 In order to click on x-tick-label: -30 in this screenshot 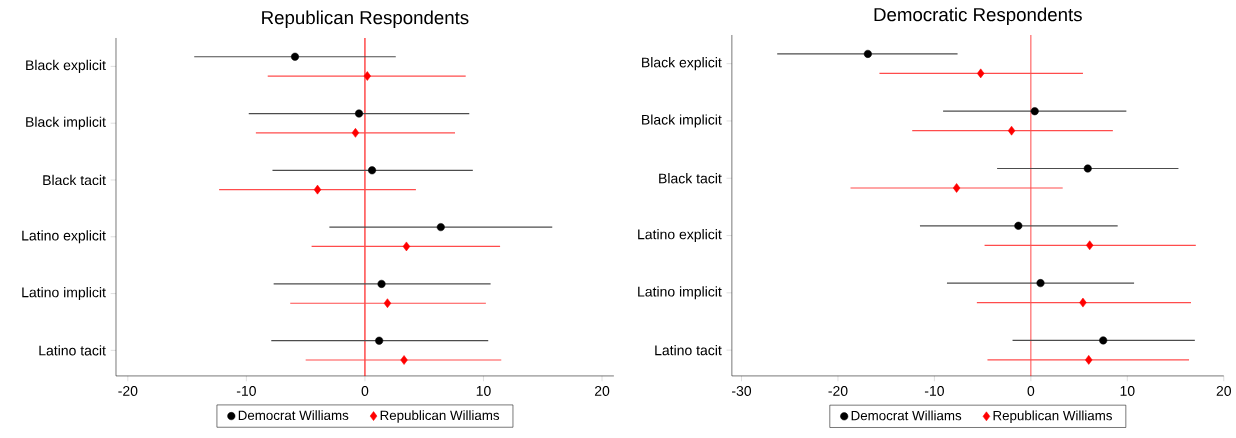, I will do `click(742, 391)`.